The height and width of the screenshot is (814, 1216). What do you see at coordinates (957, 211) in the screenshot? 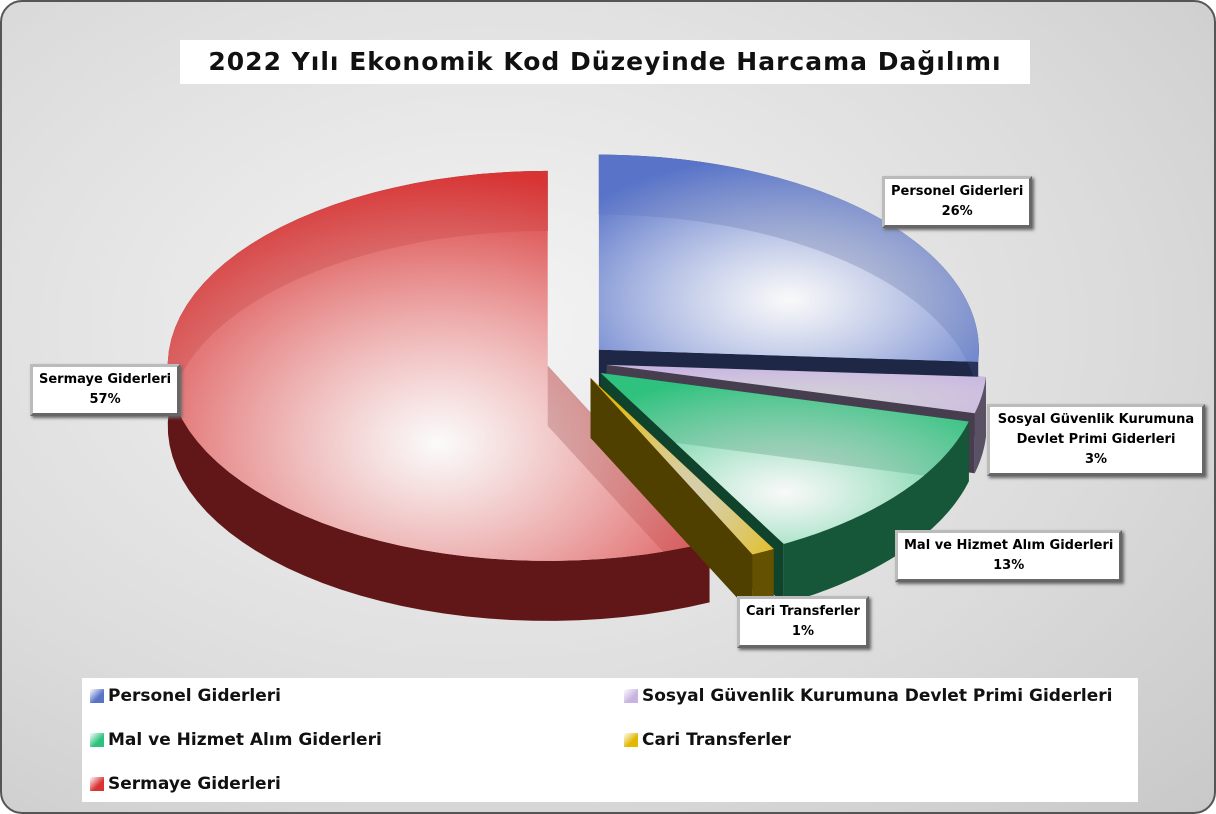
I see `data-label-value: 26%` at bounding box center [957, 211].